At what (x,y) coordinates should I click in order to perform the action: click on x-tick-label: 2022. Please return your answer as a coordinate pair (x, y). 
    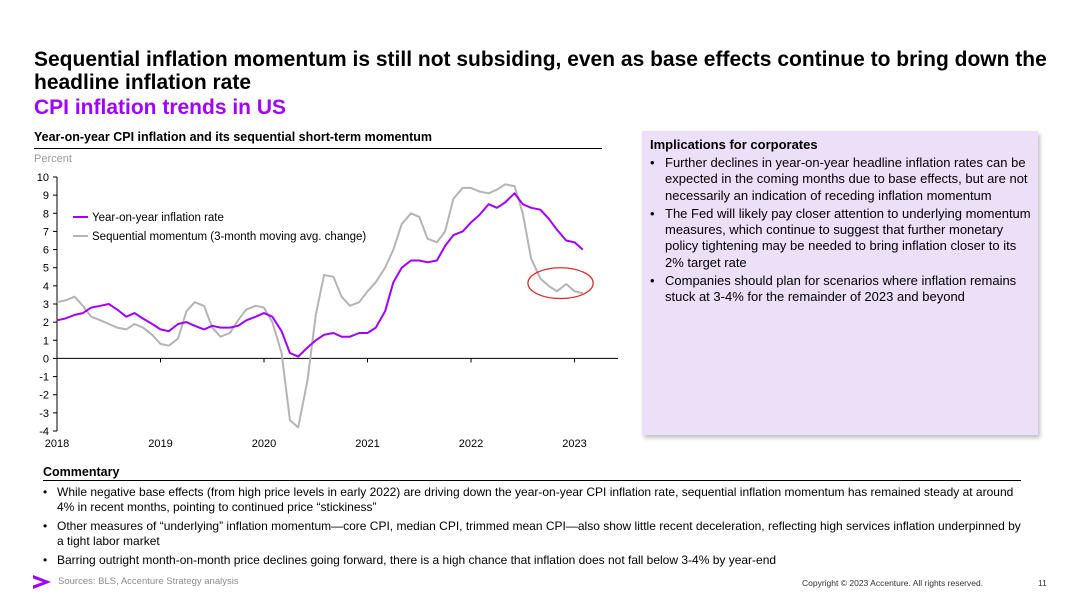
    Looking at the image, I should click on (471, 444).